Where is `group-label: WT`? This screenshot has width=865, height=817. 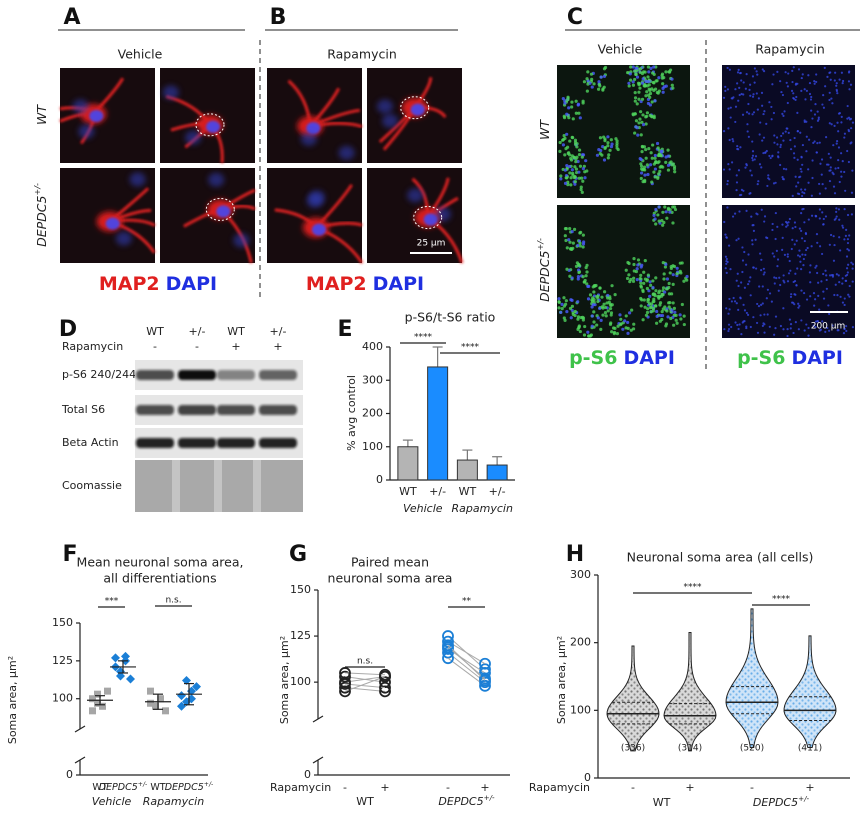
group-label: WT is located at coordinates (662, 802).